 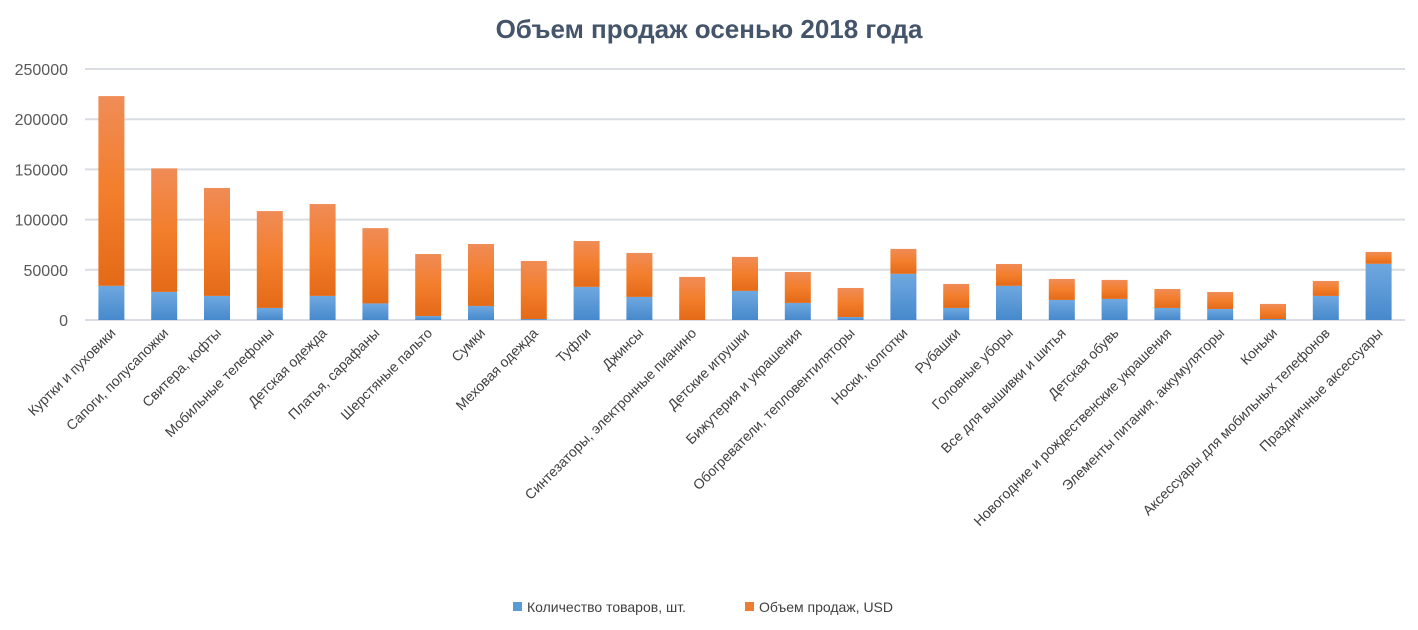 What do you see at coordinates (46, 271) in the screenshot?
I see `y-tick-label: 50000` at bounding box center [46, 271].